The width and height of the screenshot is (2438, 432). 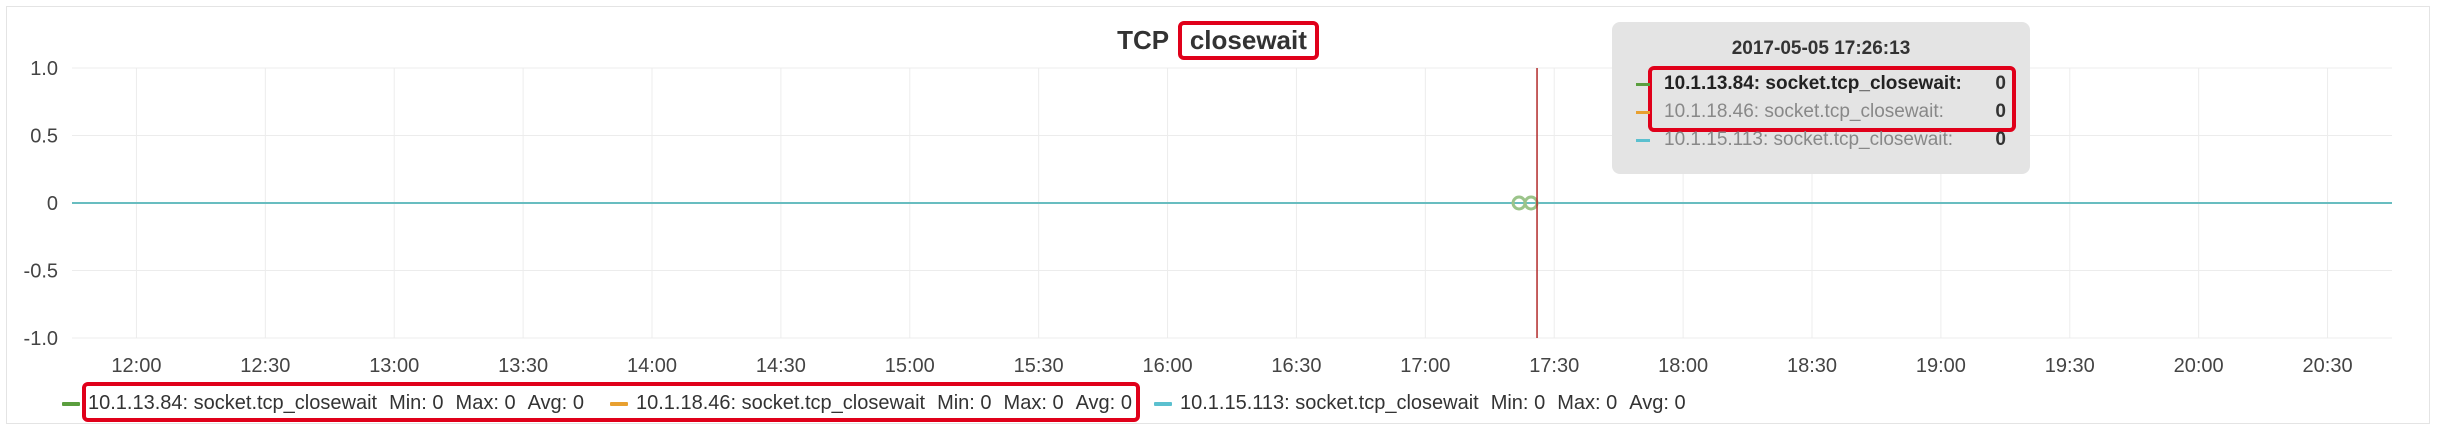 I want to click on x-tick-label: 19:00, so click(x=1941, y=366).